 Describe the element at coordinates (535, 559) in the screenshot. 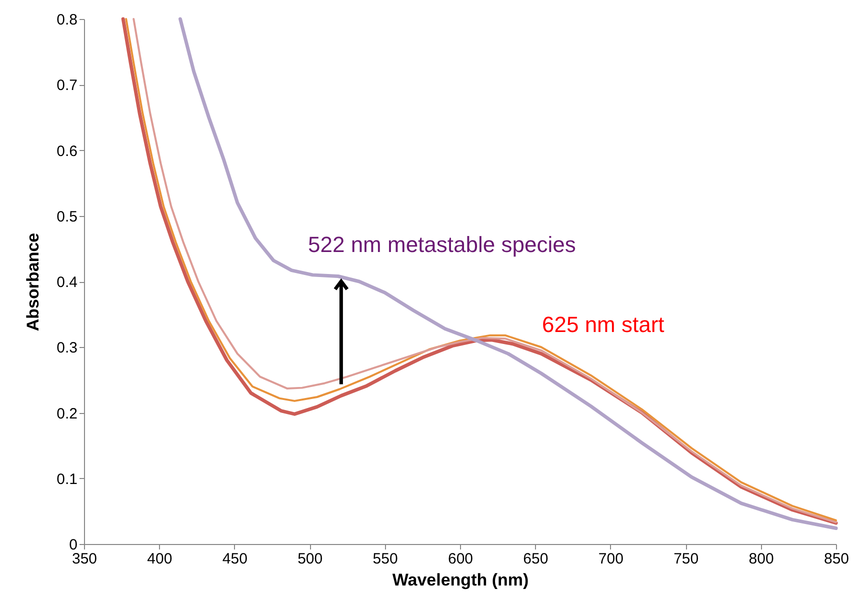

I see `x-tick-label: 650` at that location.